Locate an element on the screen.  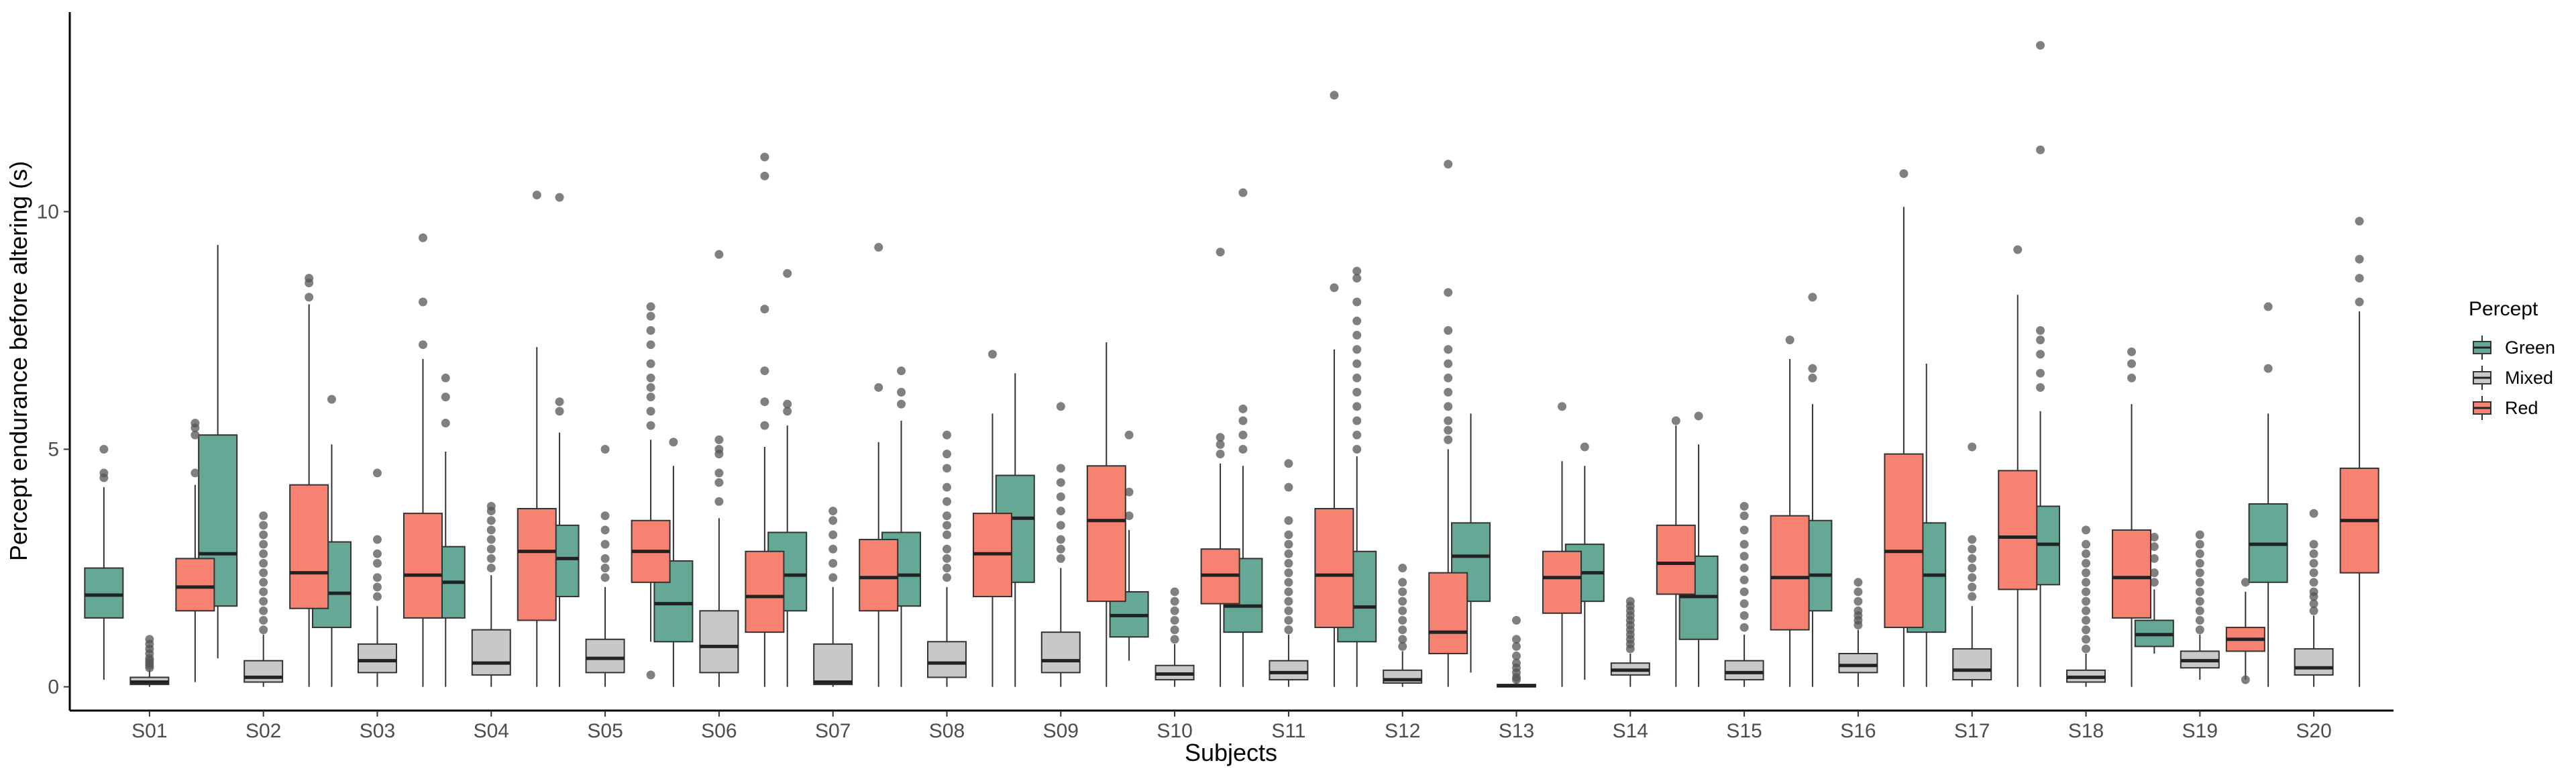
box-red-s01 is located at coordinates (195, 550).